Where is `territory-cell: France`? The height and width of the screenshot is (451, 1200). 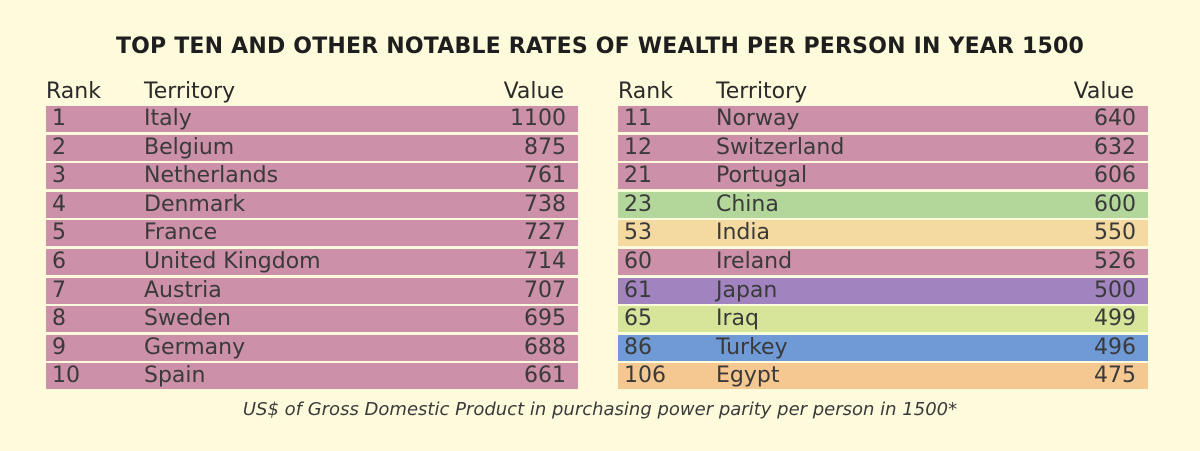
territory-cell: France is located at coordinates (181, 233).